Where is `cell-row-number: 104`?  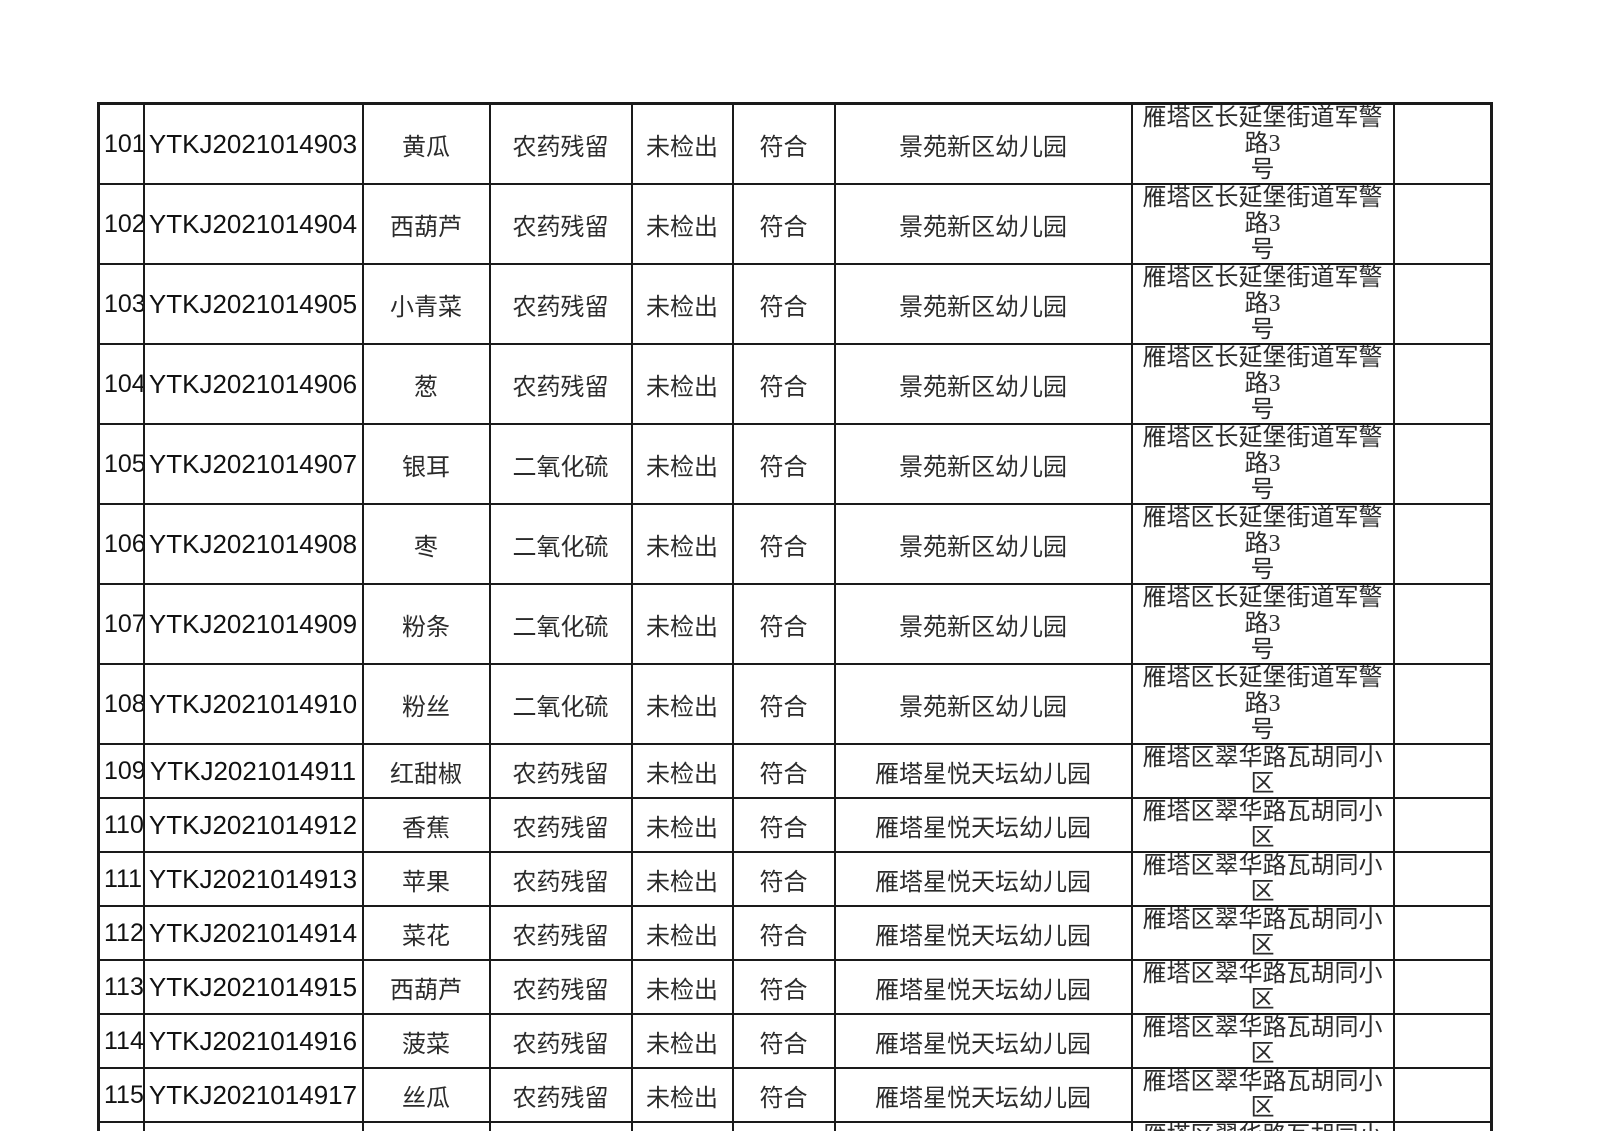
cell-row-number: 104 is located at coordinates (121, 384).